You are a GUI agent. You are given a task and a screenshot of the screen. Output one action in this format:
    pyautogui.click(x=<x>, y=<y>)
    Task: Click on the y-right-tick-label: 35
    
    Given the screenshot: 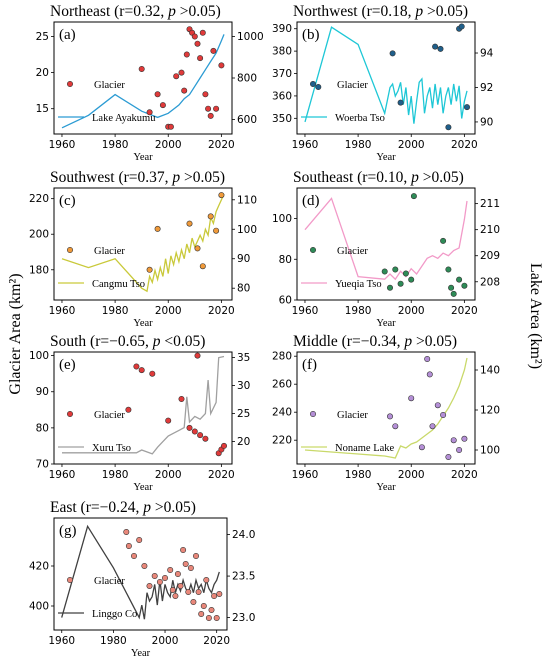 What is the action you would take?
    pyautogui.click(x=243, y=358)
    